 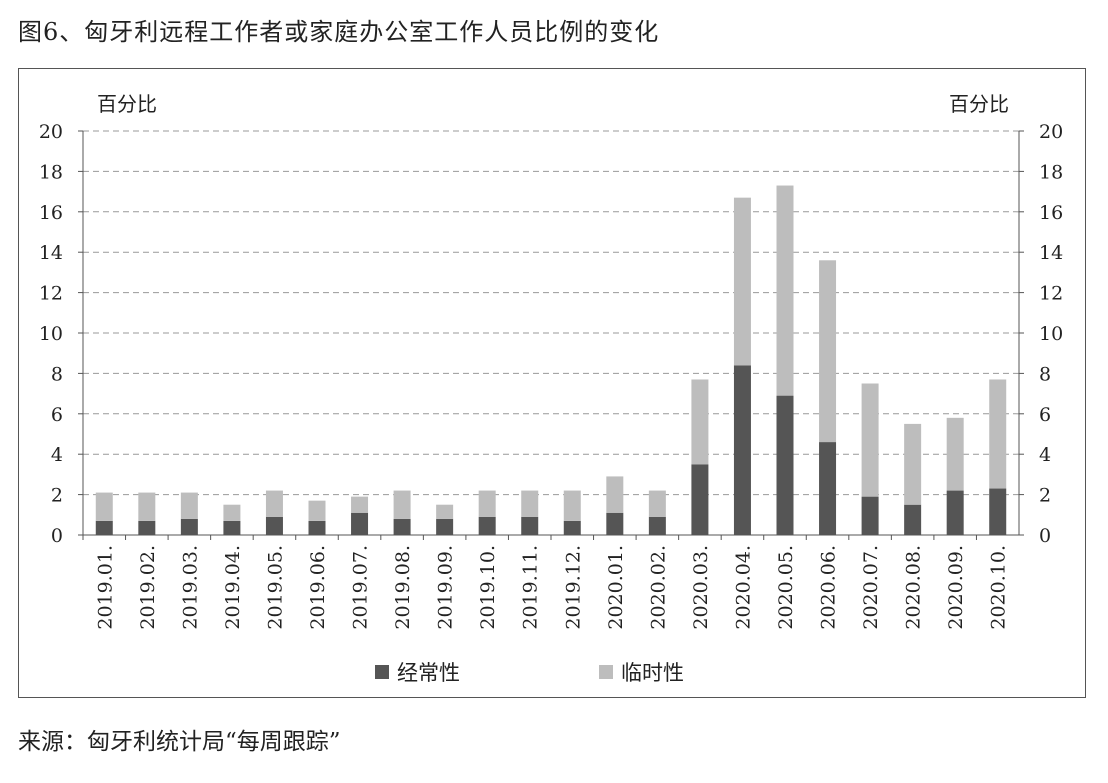 What do you see at coordinates (1045, 415) in the screenshot?
I see `y-tick-label-right: 6` at bounding box center [1045, 415].